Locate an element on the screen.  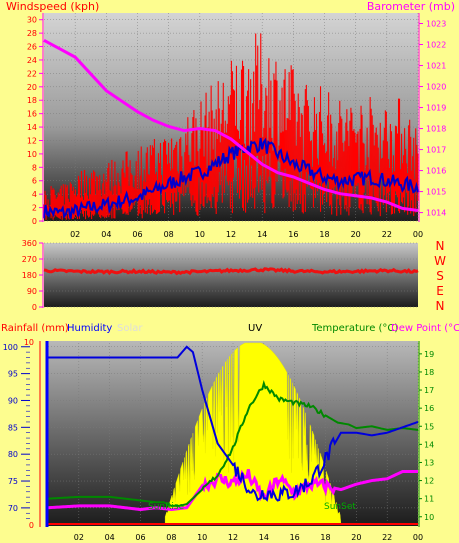
series-direction-line is located at coordinates (231, 271).